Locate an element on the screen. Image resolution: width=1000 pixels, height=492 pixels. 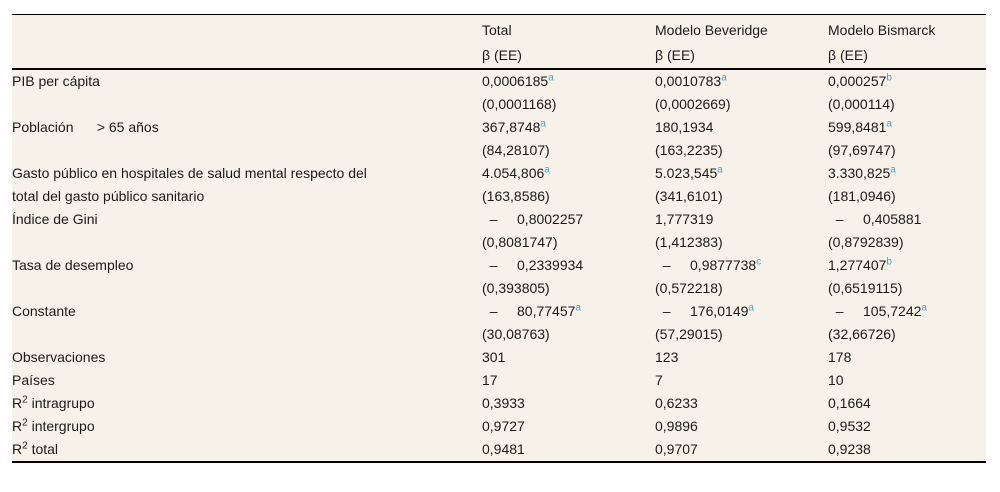
coefficient-cell: – 0,405881 is located at coordinates (907, 219).